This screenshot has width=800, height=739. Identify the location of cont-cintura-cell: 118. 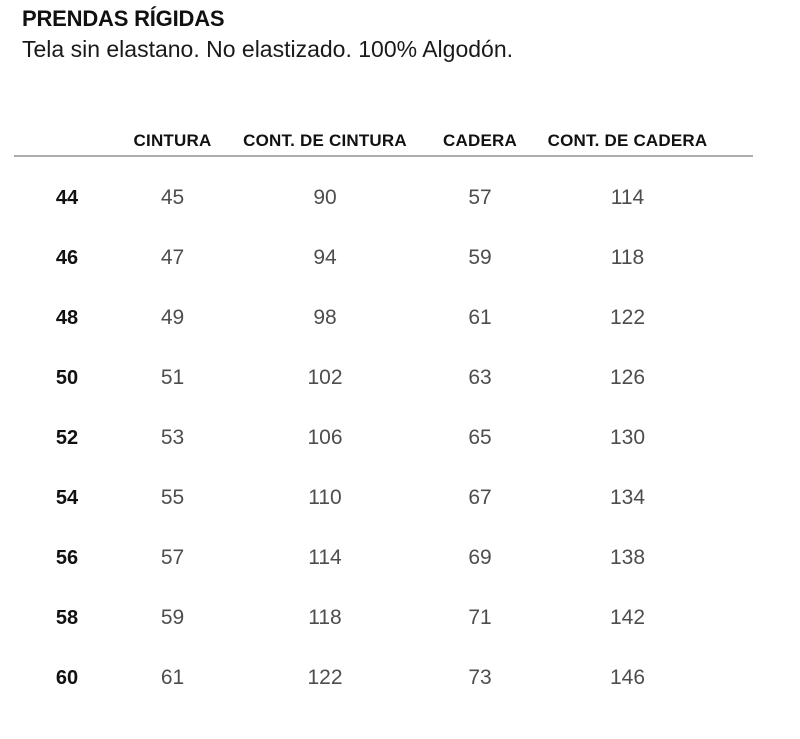
(325, 617).